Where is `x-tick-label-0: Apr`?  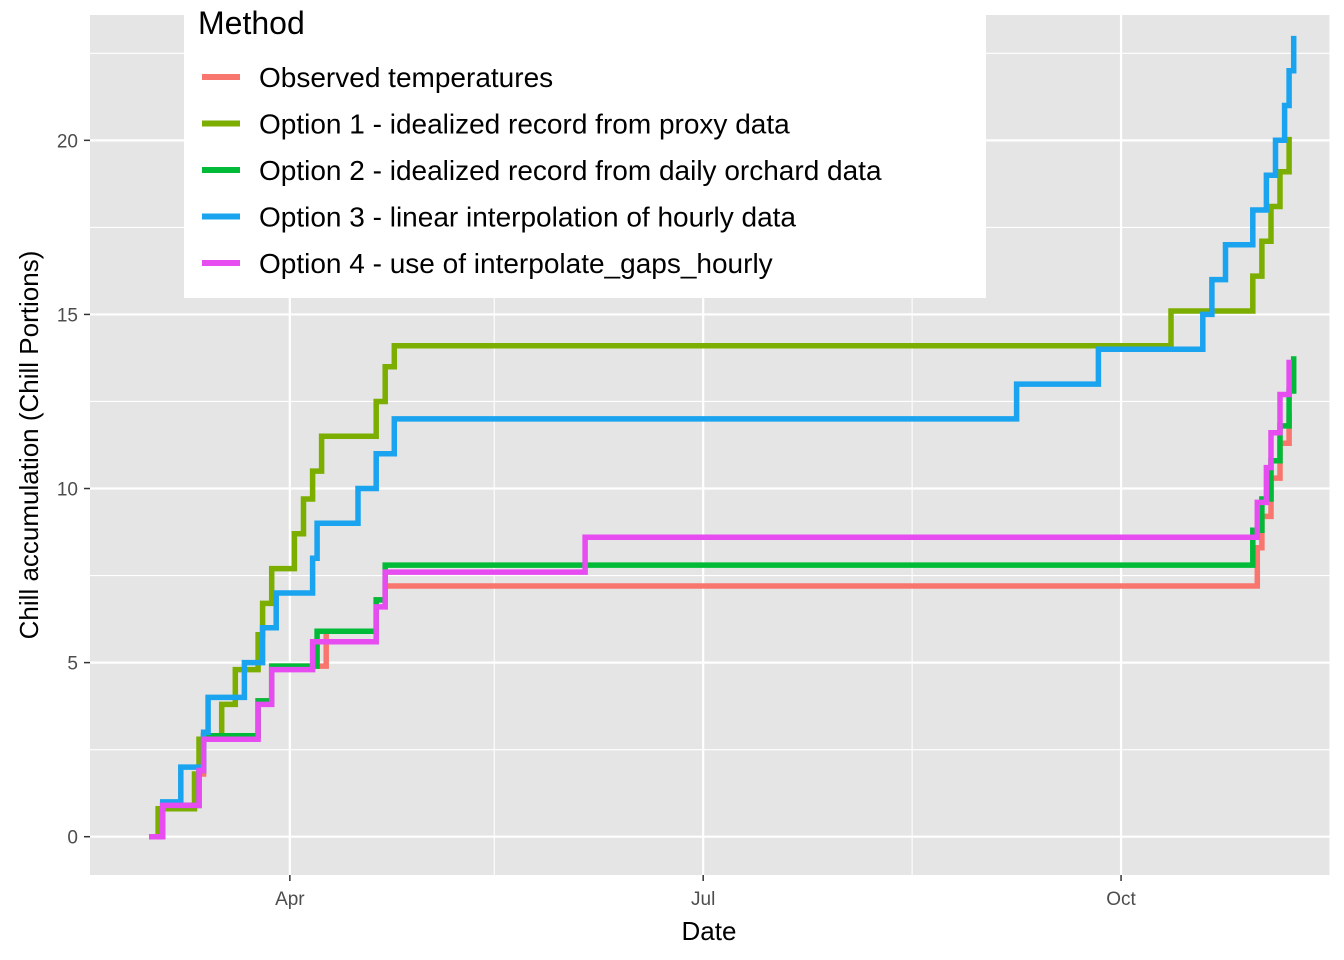
x-tick-label-0: Apr is located at coordinates (290, 899).